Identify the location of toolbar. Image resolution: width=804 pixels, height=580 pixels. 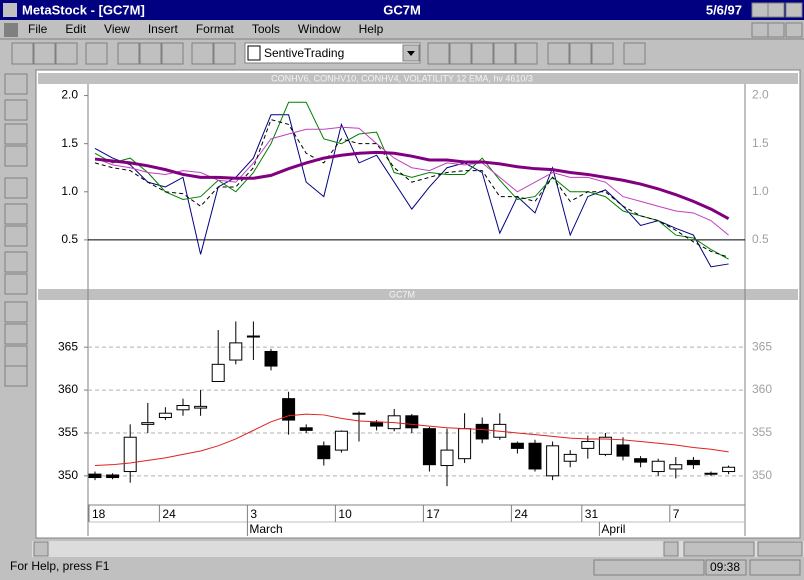
(328, 53).